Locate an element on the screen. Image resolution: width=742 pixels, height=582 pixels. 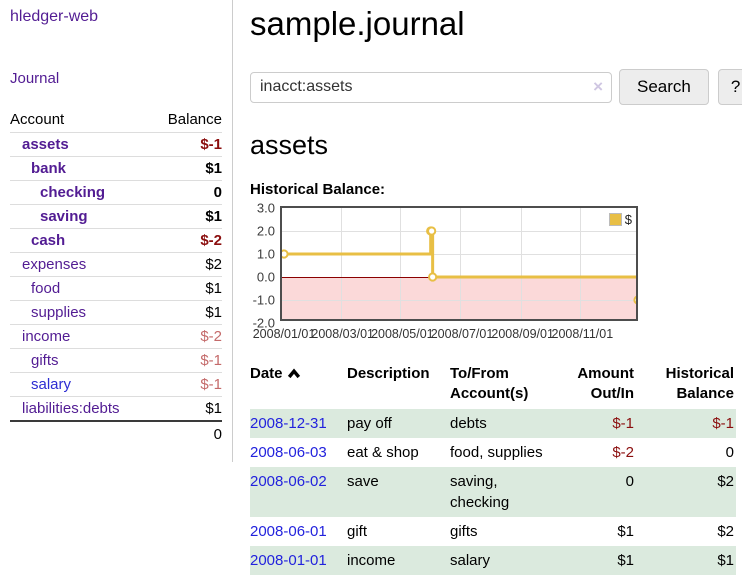
accounts-total-row: 0 is located at coordinates (116, 433).